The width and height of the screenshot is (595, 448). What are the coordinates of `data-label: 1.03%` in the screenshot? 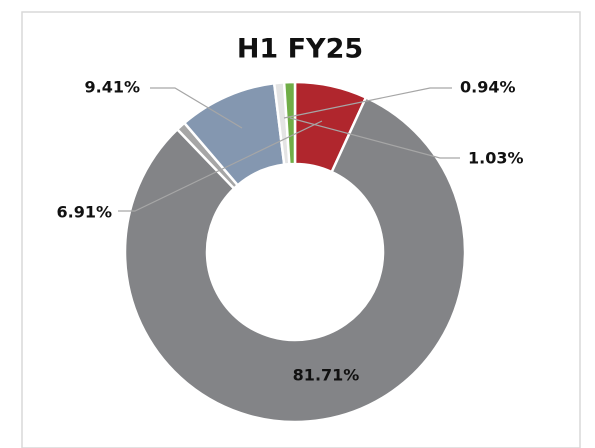 It's located at (496, 158).